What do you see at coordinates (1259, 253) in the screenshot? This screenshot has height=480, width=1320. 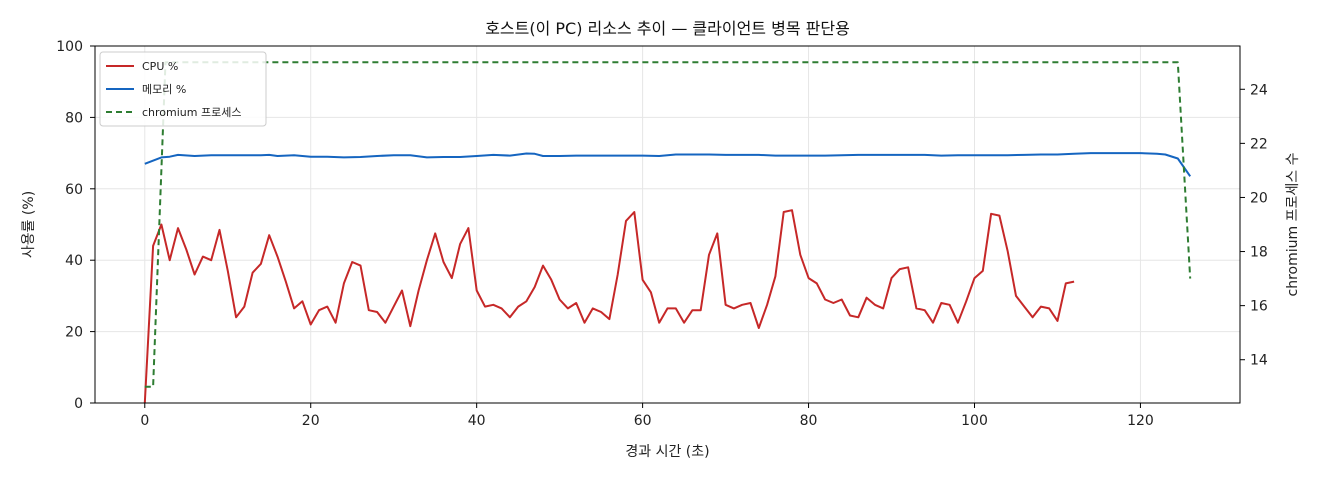 I see `y2-tick-label: 18` at bounding box center [1259, 253].